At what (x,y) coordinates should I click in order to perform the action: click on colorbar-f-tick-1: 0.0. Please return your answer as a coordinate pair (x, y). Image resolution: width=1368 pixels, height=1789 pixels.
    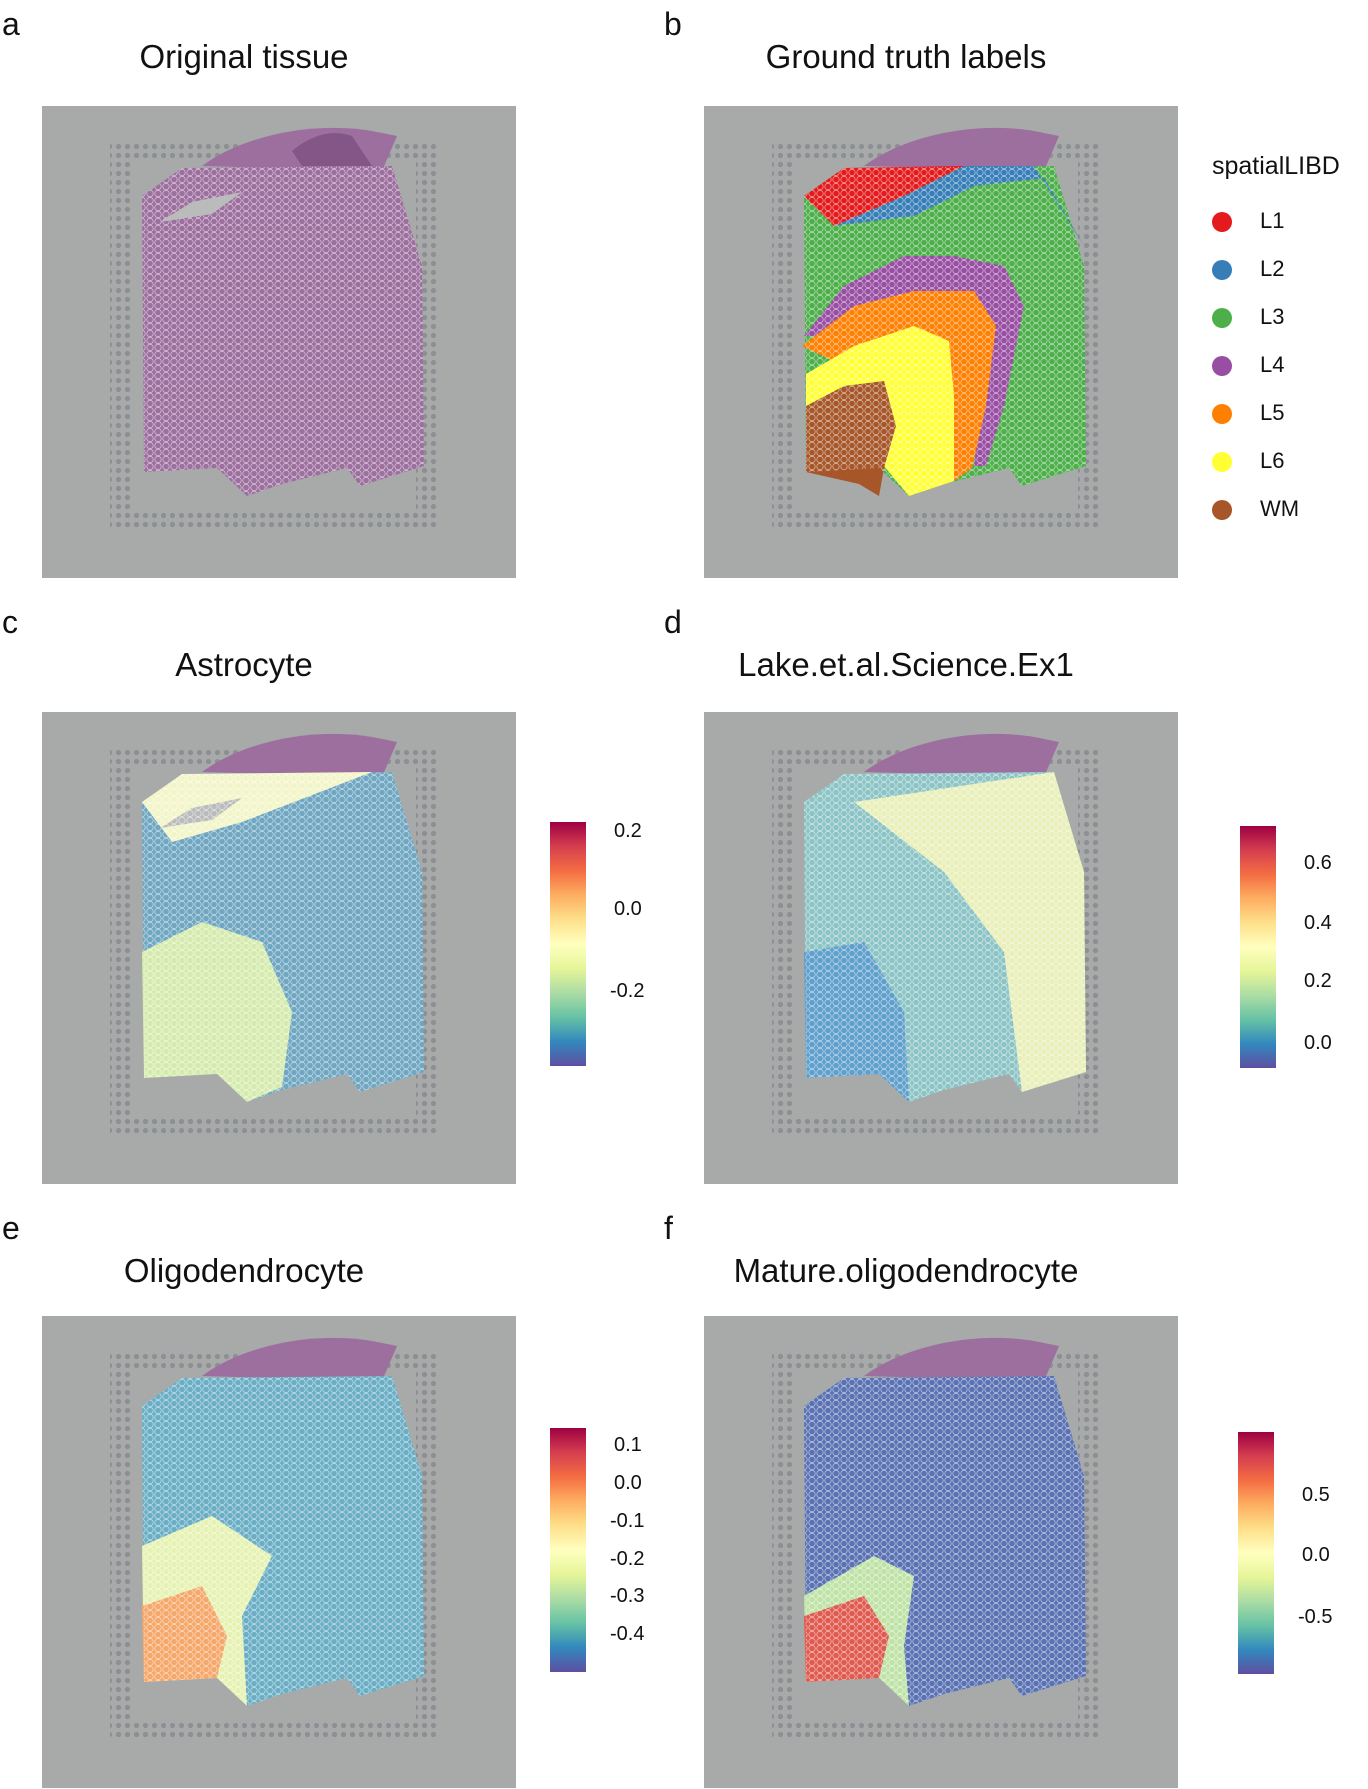
    Looking at the image, I should click on (1316, 1555).